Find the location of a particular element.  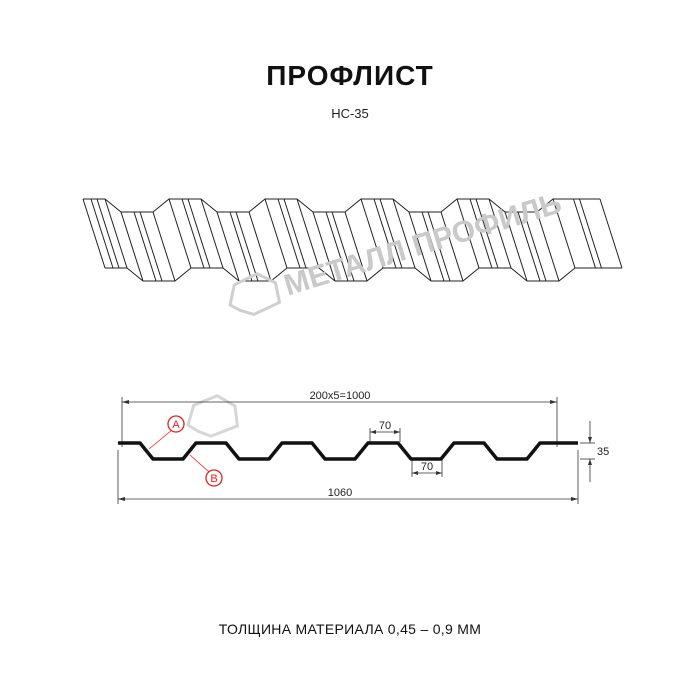

perspective-top-edge is located at coordinates (341, 205).